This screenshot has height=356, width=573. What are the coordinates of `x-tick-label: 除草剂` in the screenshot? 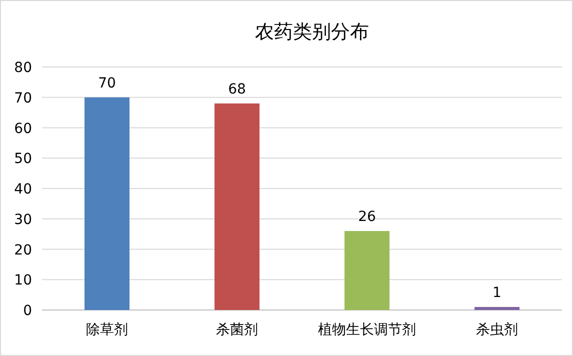 It's located at (107, 330).